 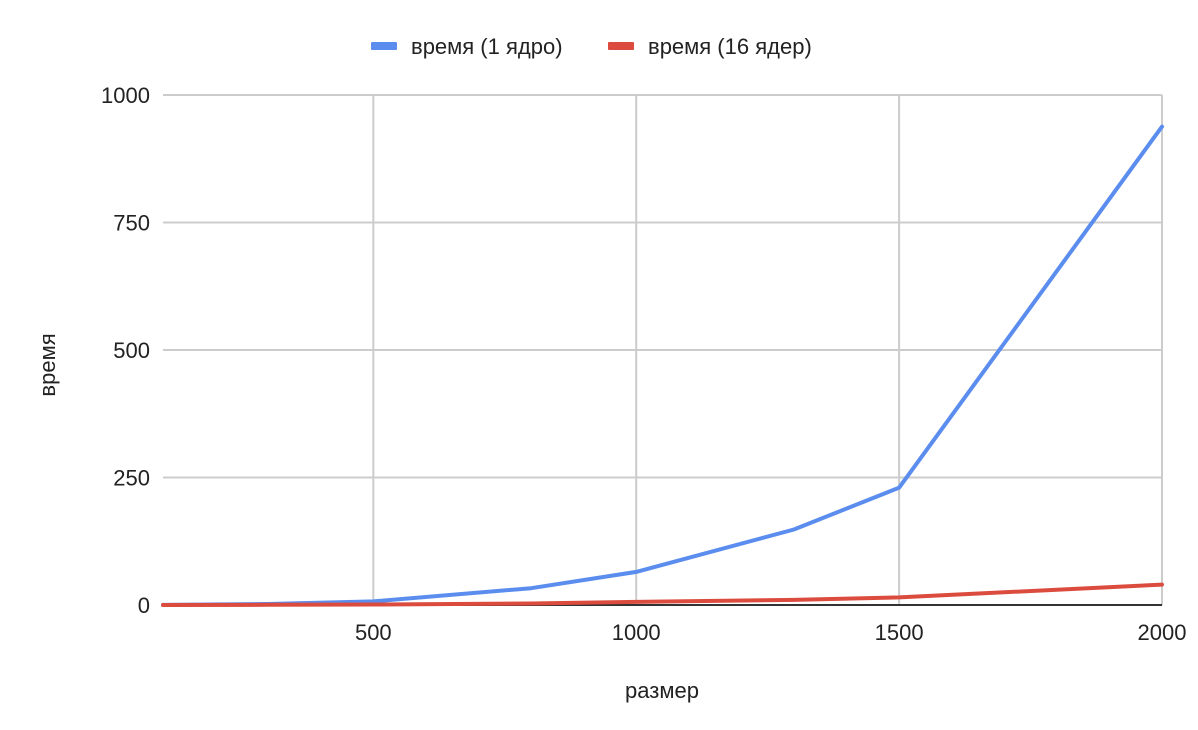 I want to click on x-tick-label: 1000, so click(x=636, y=632).